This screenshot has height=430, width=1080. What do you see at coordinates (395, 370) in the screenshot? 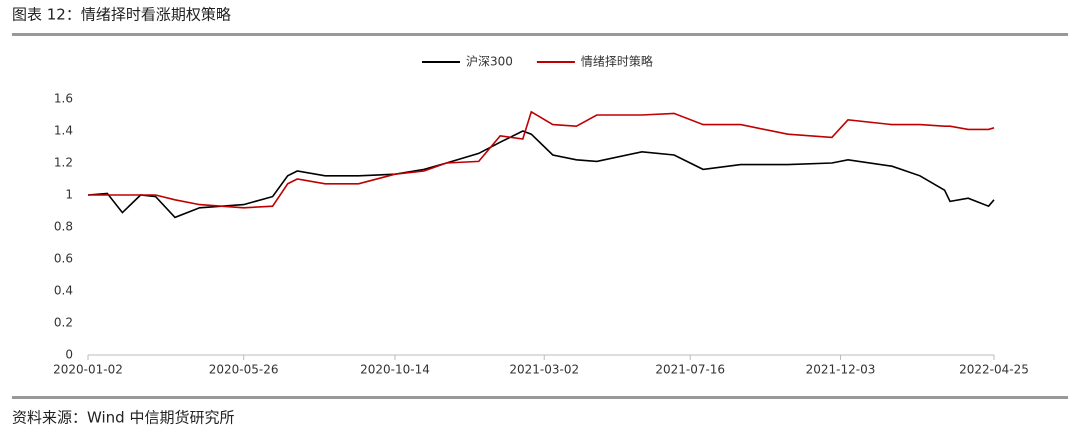
I see `x-tick-label: 2020-10-14` at bounding box center [395, 370].